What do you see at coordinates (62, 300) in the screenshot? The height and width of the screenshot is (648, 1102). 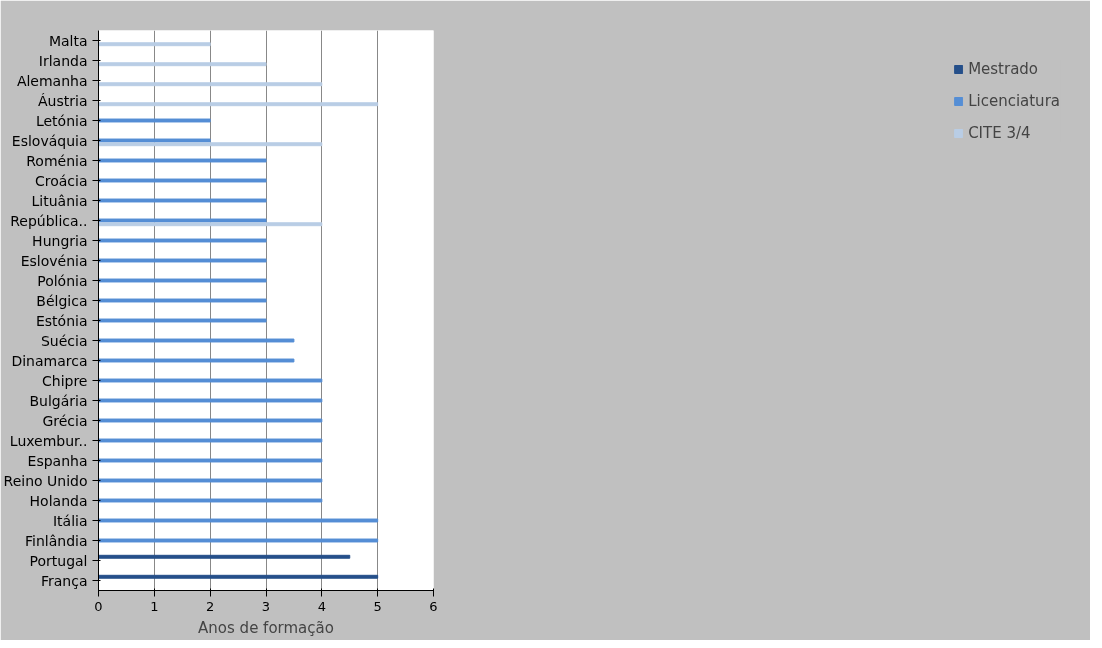 I see `y-tick-label: Bélgica` at bounding box center [62, 300].